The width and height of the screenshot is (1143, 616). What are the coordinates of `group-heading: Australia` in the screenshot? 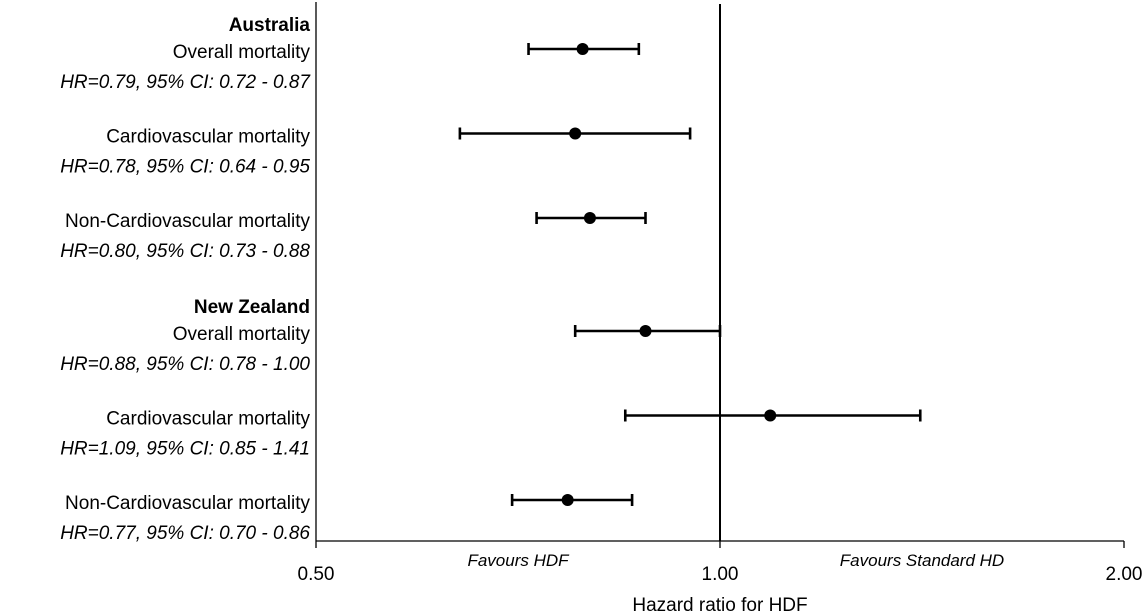 It's located at (270, 25).